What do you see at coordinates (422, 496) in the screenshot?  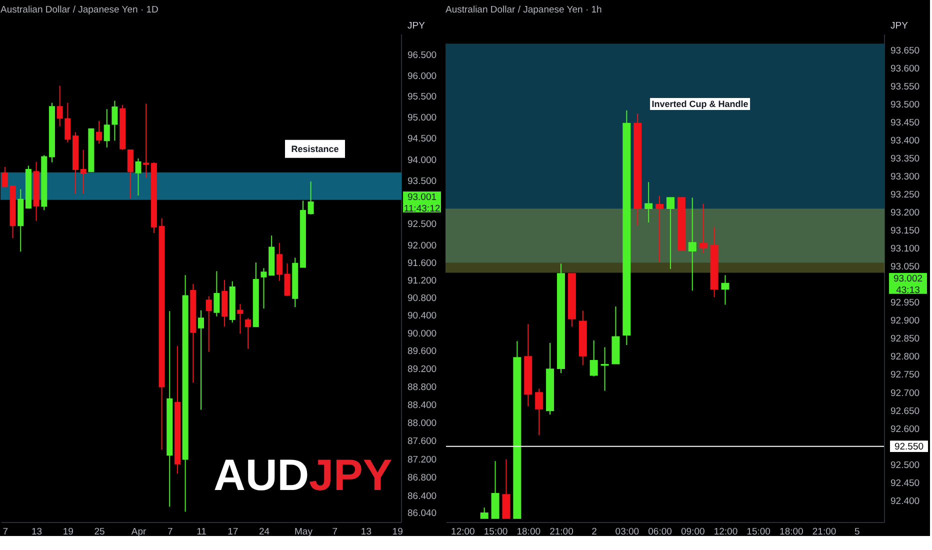 I see `y-tick-label: 86.400` at bounding box center [422, 496].